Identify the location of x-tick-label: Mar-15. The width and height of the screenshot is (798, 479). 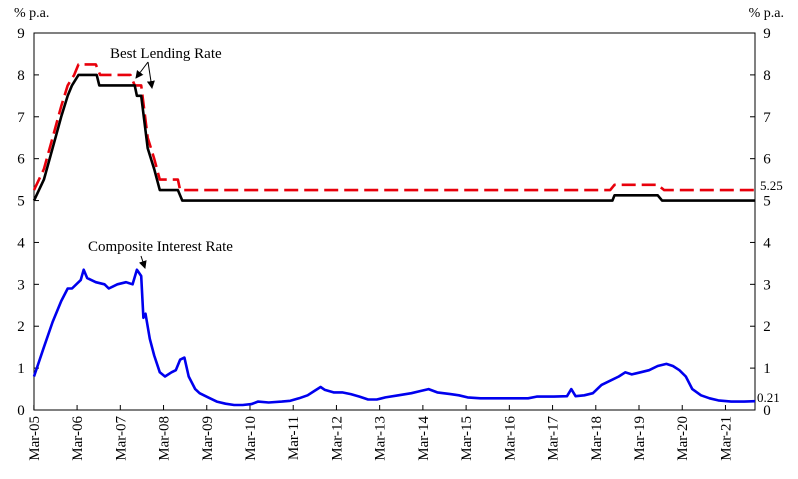
(467, 438).